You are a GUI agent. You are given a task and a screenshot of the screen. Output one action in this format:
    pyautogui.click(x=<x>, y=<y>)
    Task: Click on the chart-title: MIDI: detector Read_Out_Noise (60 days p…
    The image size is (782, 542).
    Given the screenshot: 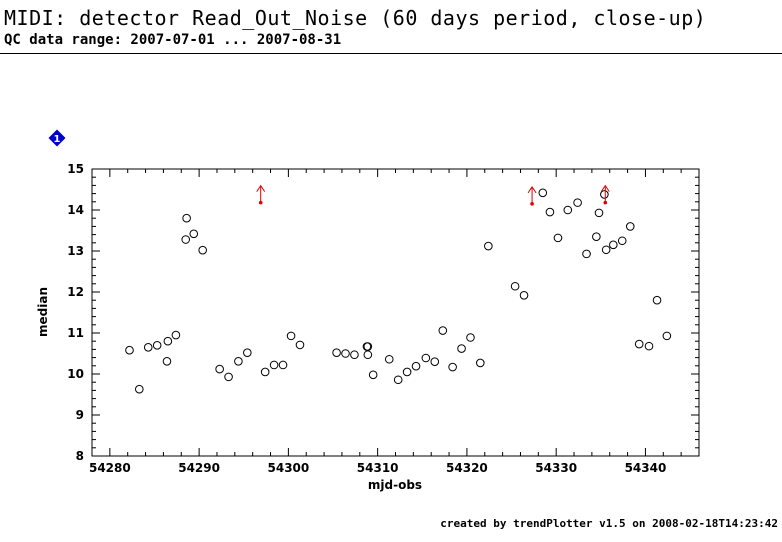 What is the action you would take?
    pyautogui.click(x=355, y=18)
    